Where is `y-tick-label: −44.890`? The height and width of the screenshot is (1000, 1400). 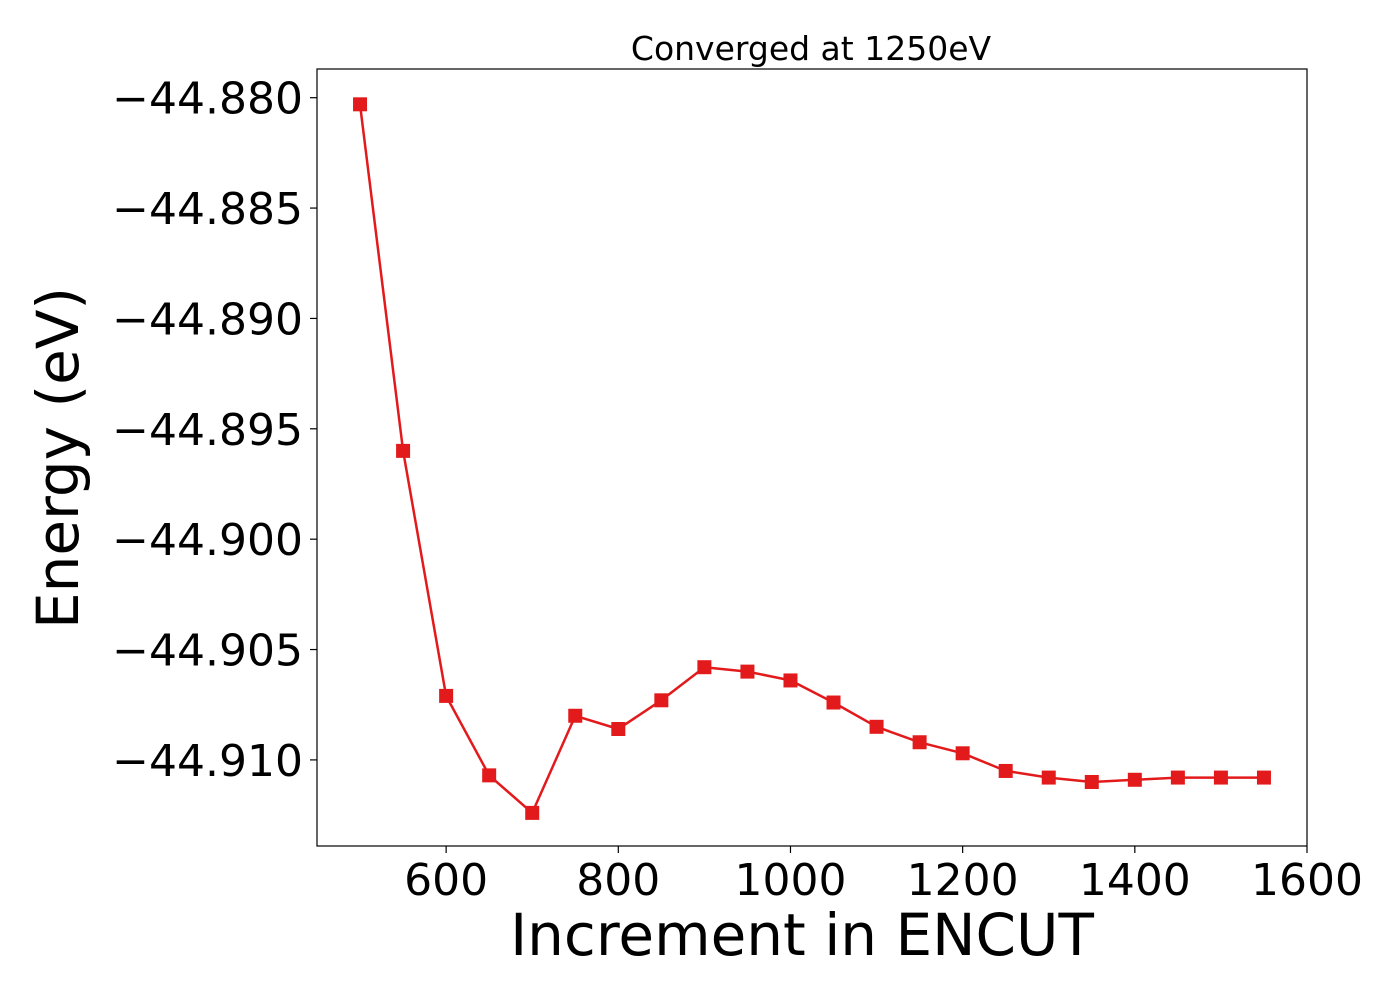
y-tick-label: −44.890 is located at coordinates (207, 319).